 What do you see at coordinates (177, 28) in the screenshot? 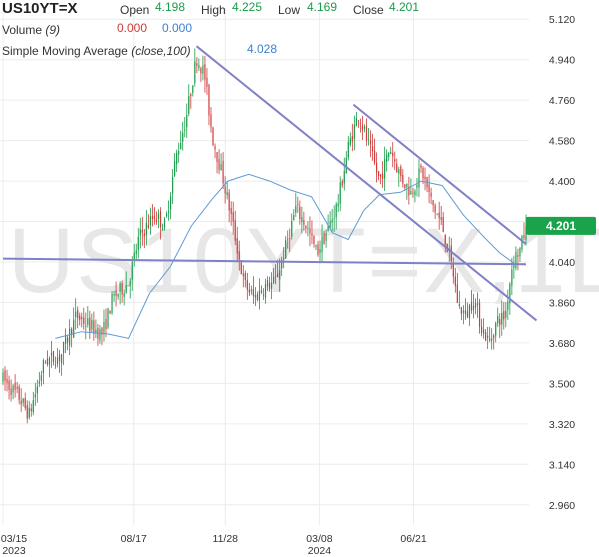
I see `volume-value-2: 0.000` at bounding box center [177, 28].